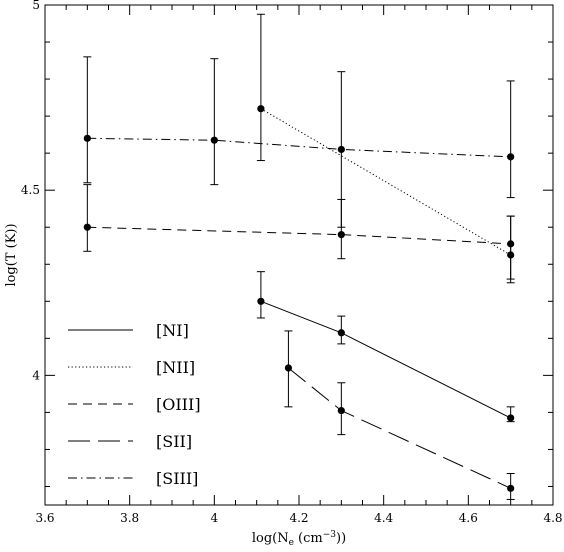 This screenshot has width=564, height=552. What do you see at coordinates (129, 518) in the screenshot?
I see `x-tick-label: 3.8` at bounding box center [129, 518].